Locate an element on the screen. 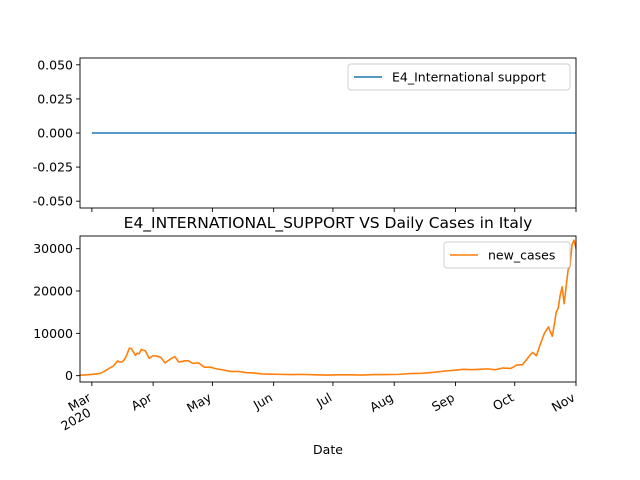 The image size is (640, 480). bottom-y-tick-label: 10000 is located at coordinates (53, 333).